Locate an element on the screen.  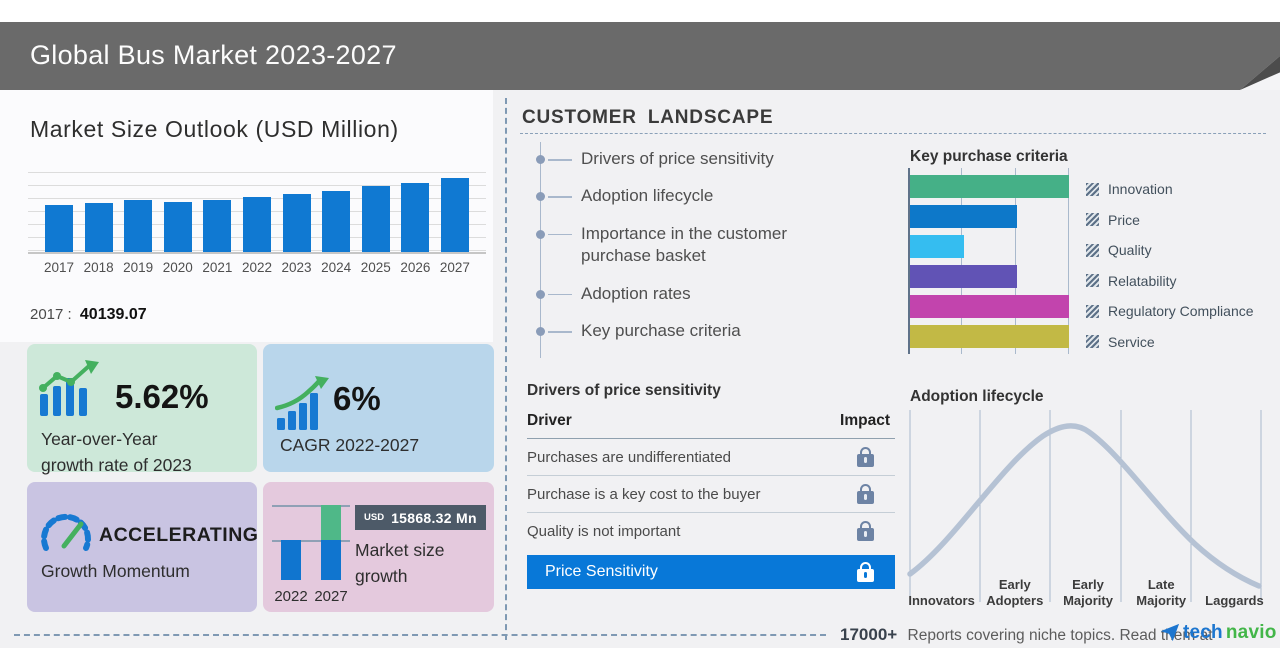
report-count: 17000+ is located at coordinates (869, 634).